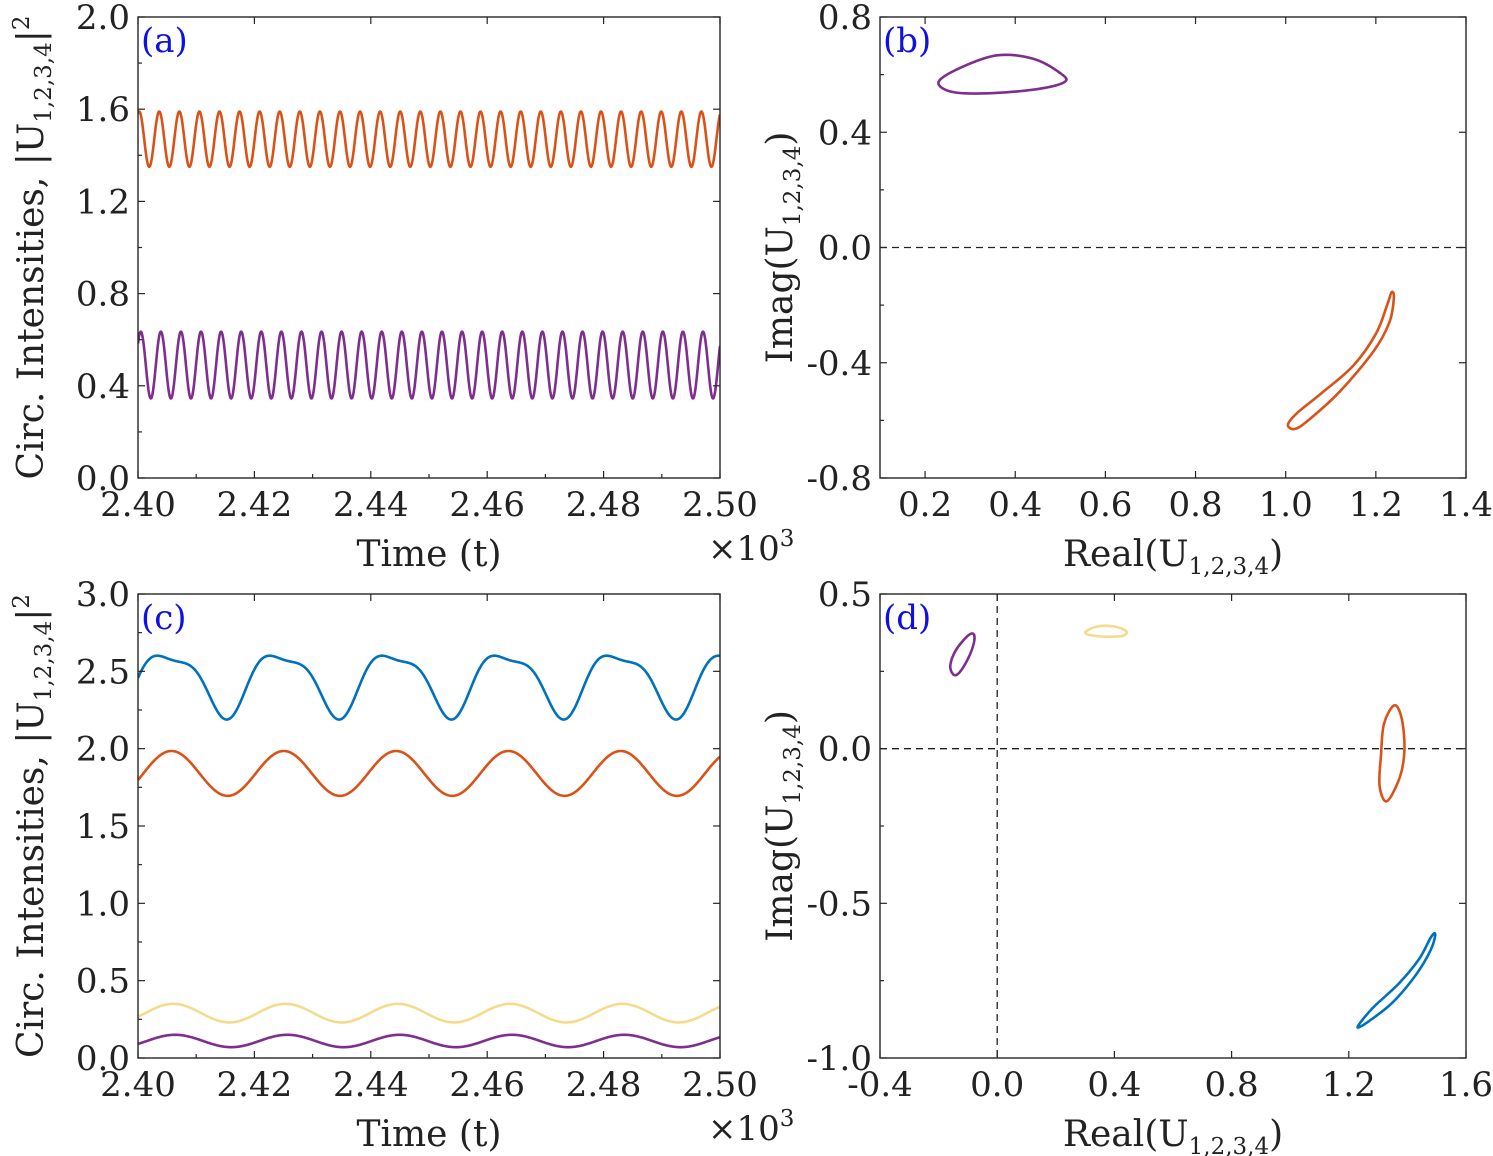  Describe the element at coordinates (1396, 980) in the screenshot. I see `orbit-blue` at that location.